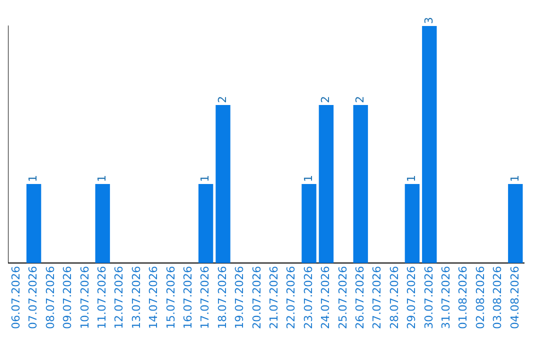  Describe the element at coordinates (257, 298) in the screenshot. I see `x-tick-label: 20.07.2026` at that location.